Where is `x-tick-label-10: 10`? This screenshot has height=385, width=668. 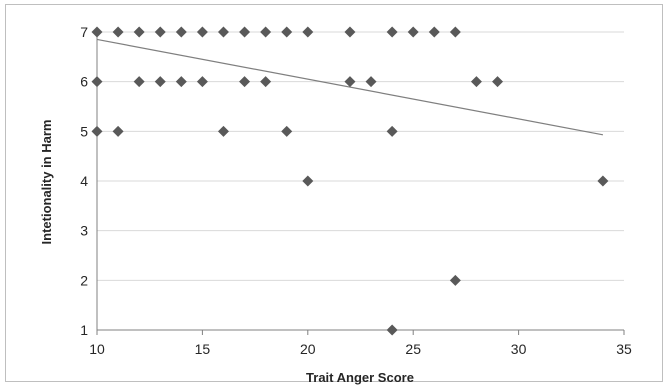
x-tick-label-10: 10 is located at coordinates (97, 349).